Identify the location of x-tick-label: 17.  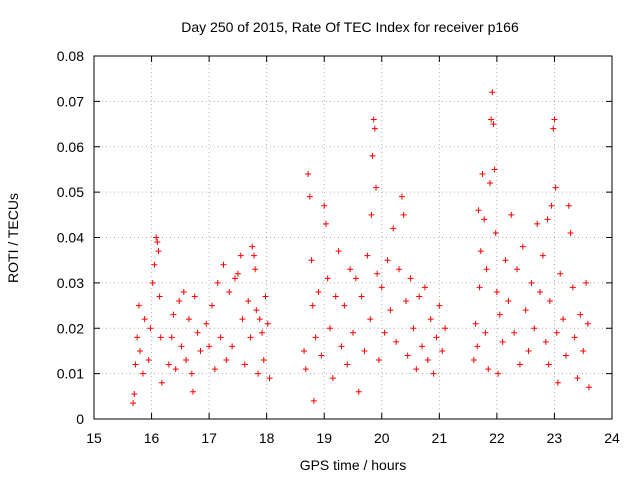
(209, 438).